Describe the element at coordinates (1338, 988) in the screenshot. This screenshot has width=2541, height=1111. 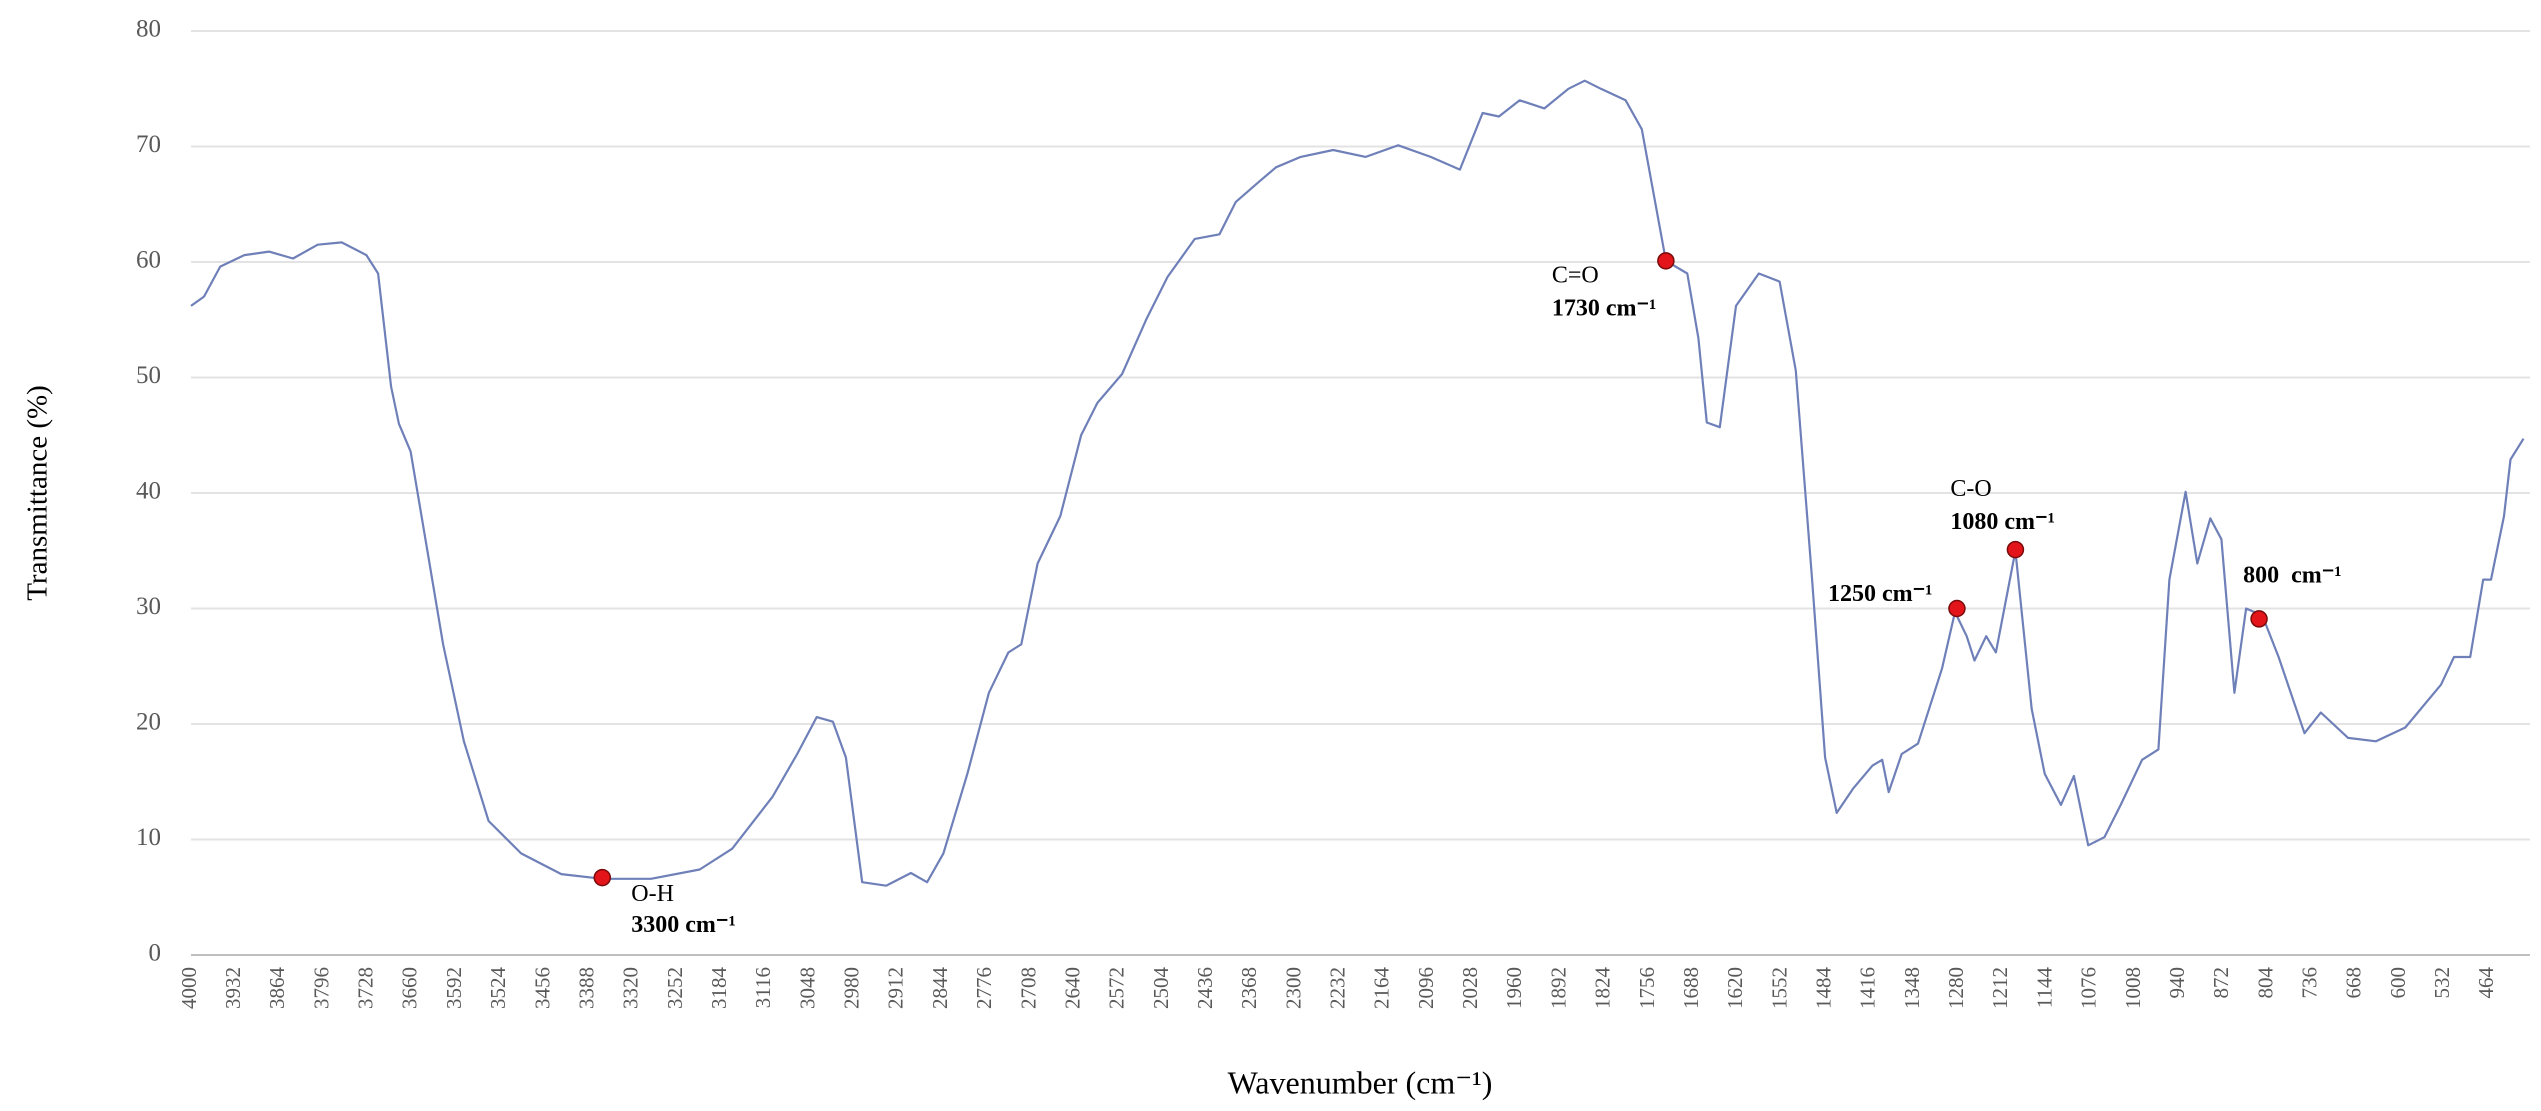
I see `x-tick-label: 2232` at that location.